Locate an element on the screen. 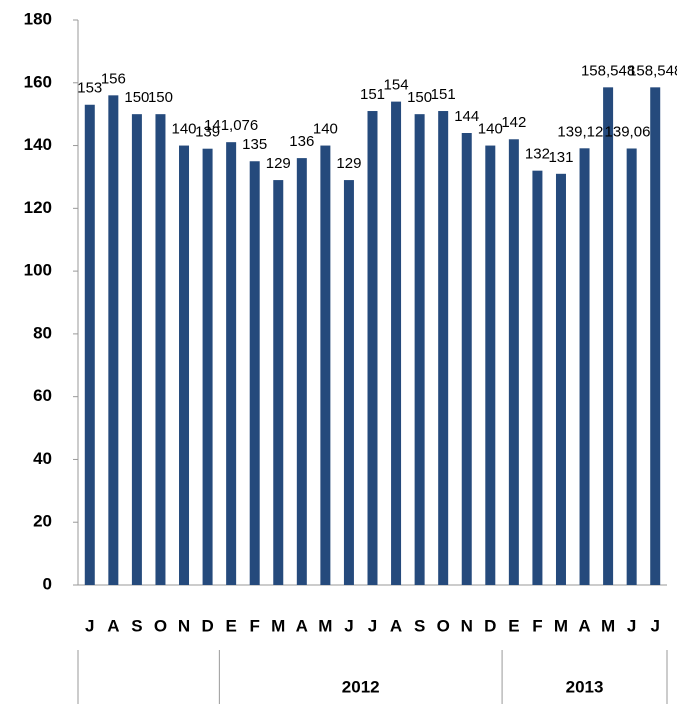 This screenshot has width=677, height=704. value-label: 131 is located at coordinates (560, 157).